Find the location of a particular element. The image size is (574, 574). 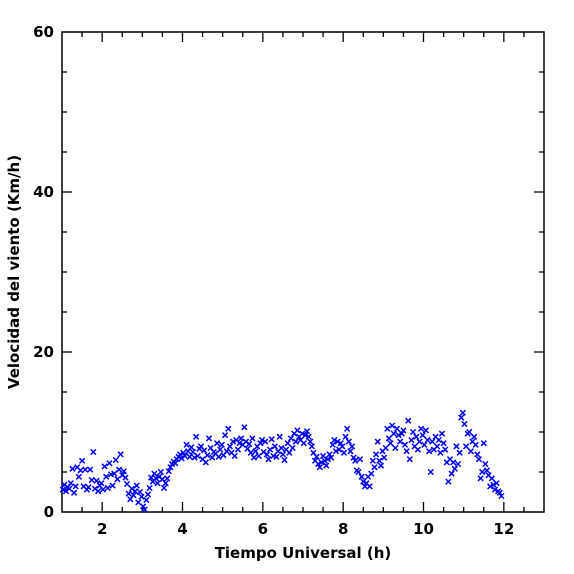

y-tick-label: 20 is located at coordinates (43, 352).